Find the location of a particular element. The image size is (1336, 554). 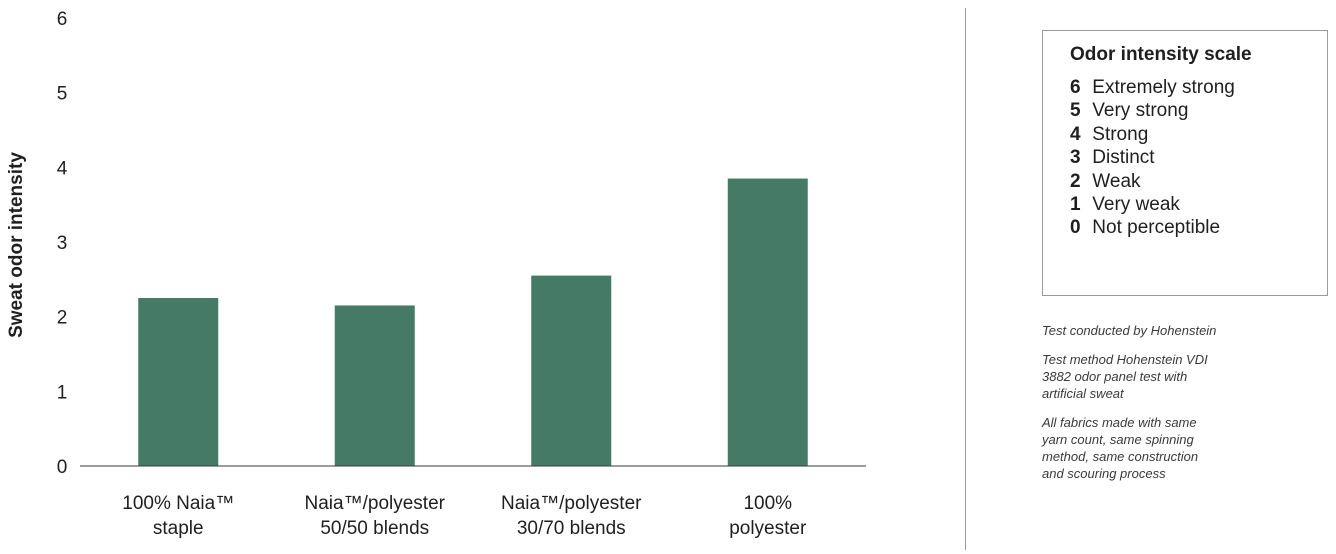

y-tick-label: 6 is located at coordinates (62, 19).